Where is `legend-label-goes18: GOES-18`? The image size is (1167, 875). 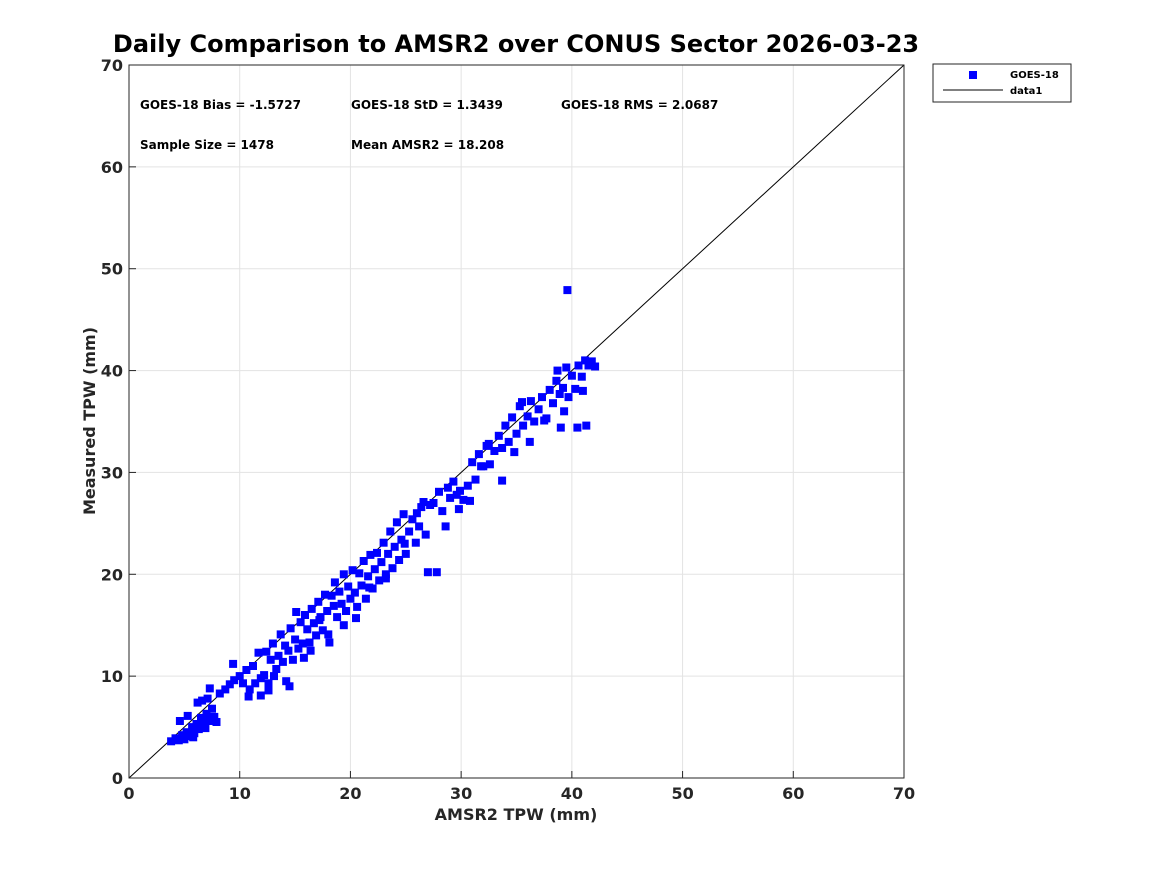 legend-label-goes18: GOES-18 is located at coordinates (1034, 75).